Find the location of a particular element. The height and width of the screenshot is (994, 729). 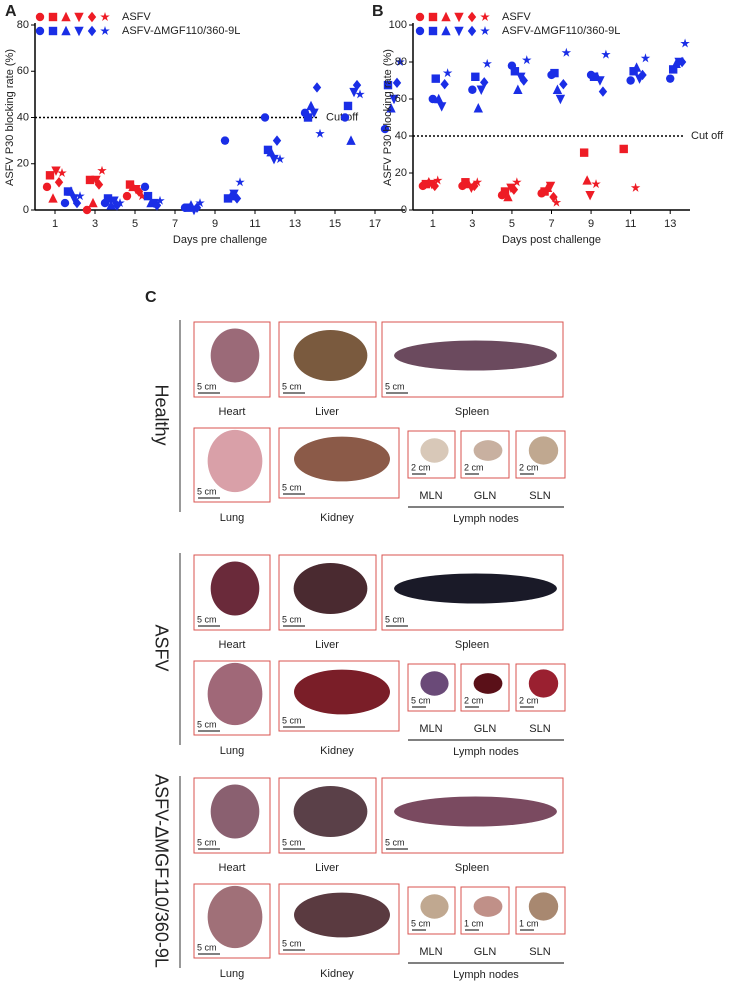

organ-label: Kidney is located at coordinates (337, 751).